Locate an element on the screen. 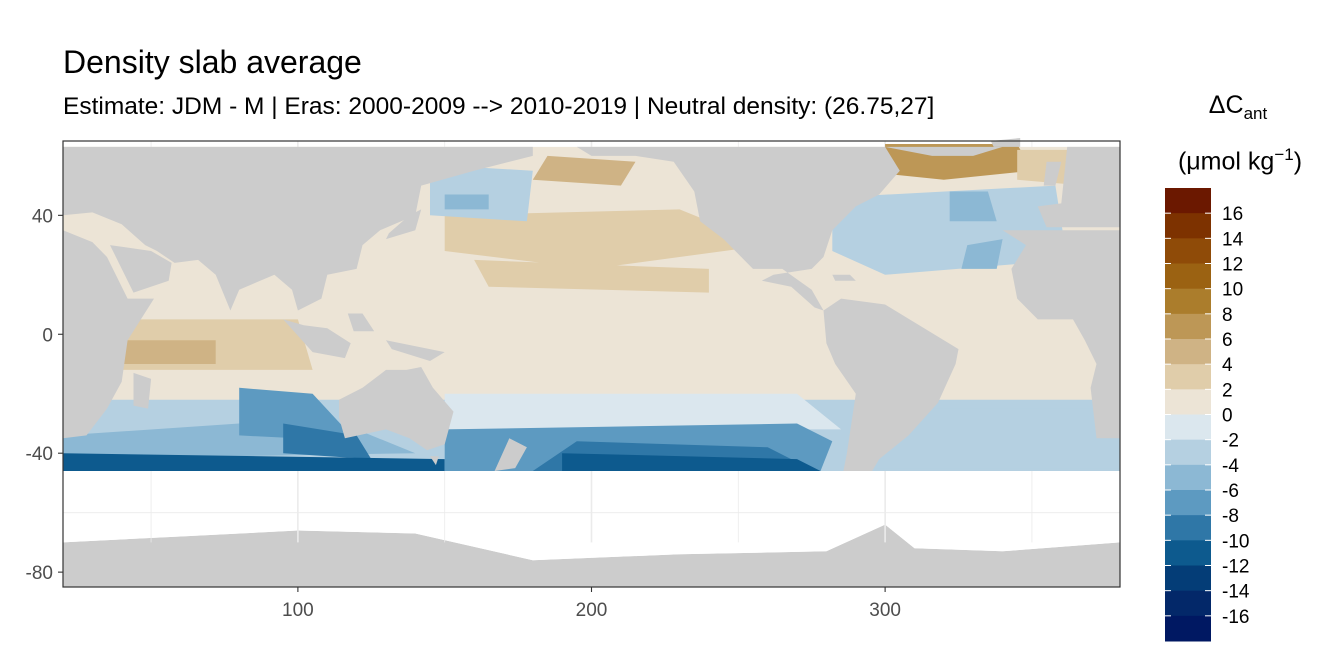 The height and width of the screenshot is (672, 1344). heatmap-cell-indian-tropical-b is located at coordinates (168, 352).